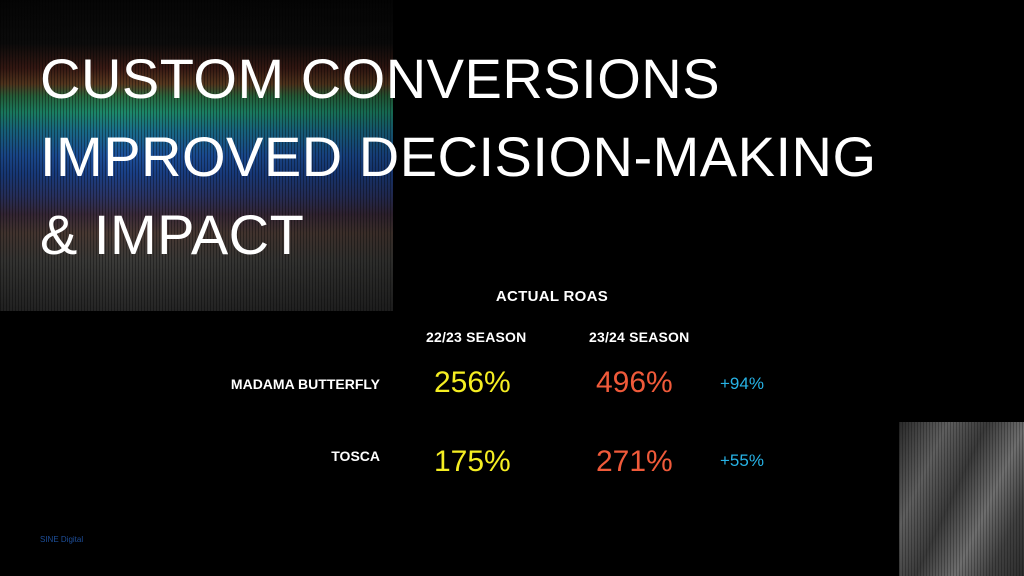  What do you see at coordinates (634, 461) in the screenshot?
I see `value-23-24: 271%` at bounding box center [634, 461].